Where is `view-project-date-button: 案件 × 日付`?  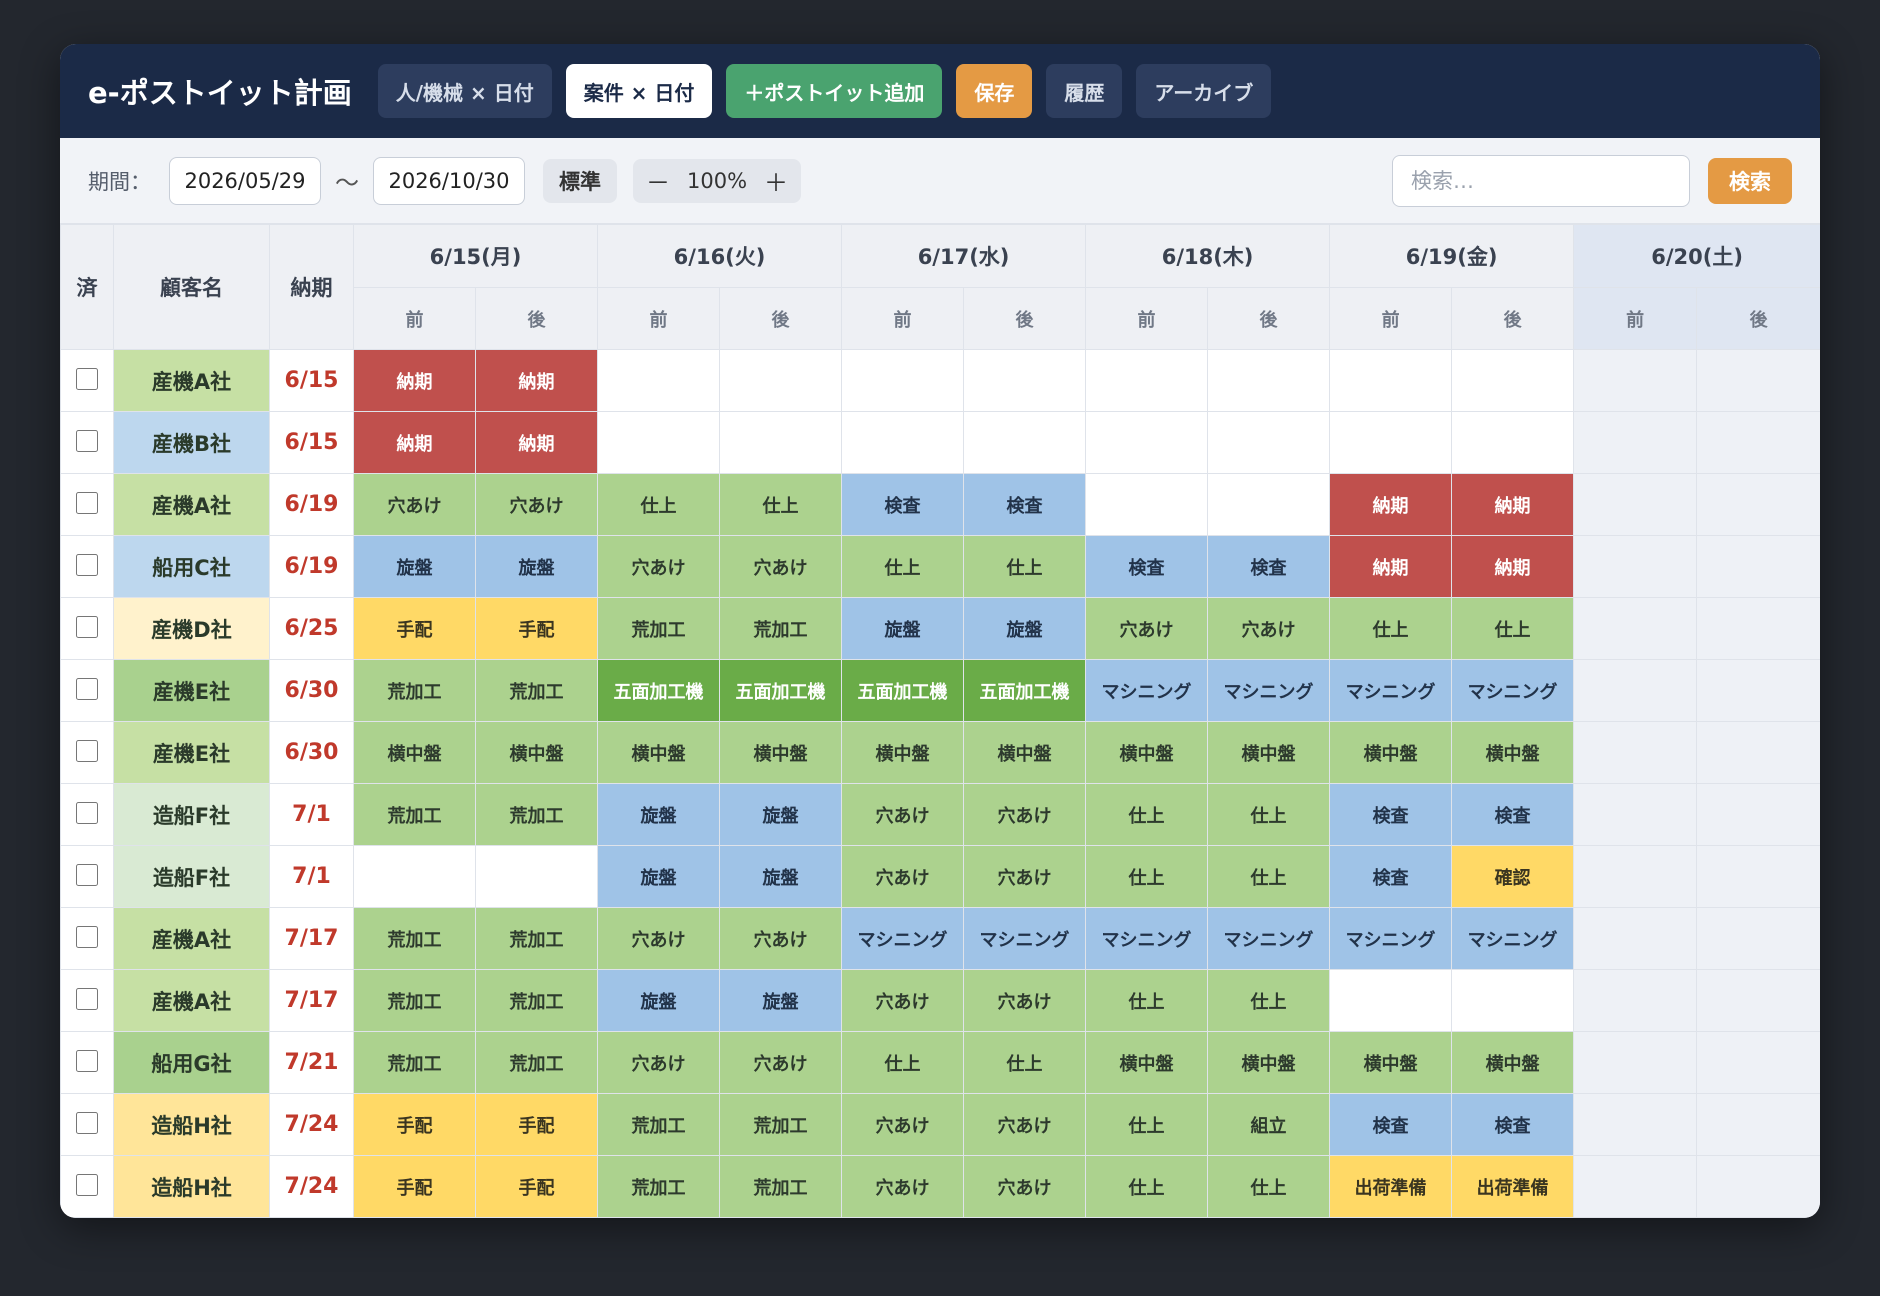 view-project-date-button: 案件 × 日付 is located at coordinates (639, 91).